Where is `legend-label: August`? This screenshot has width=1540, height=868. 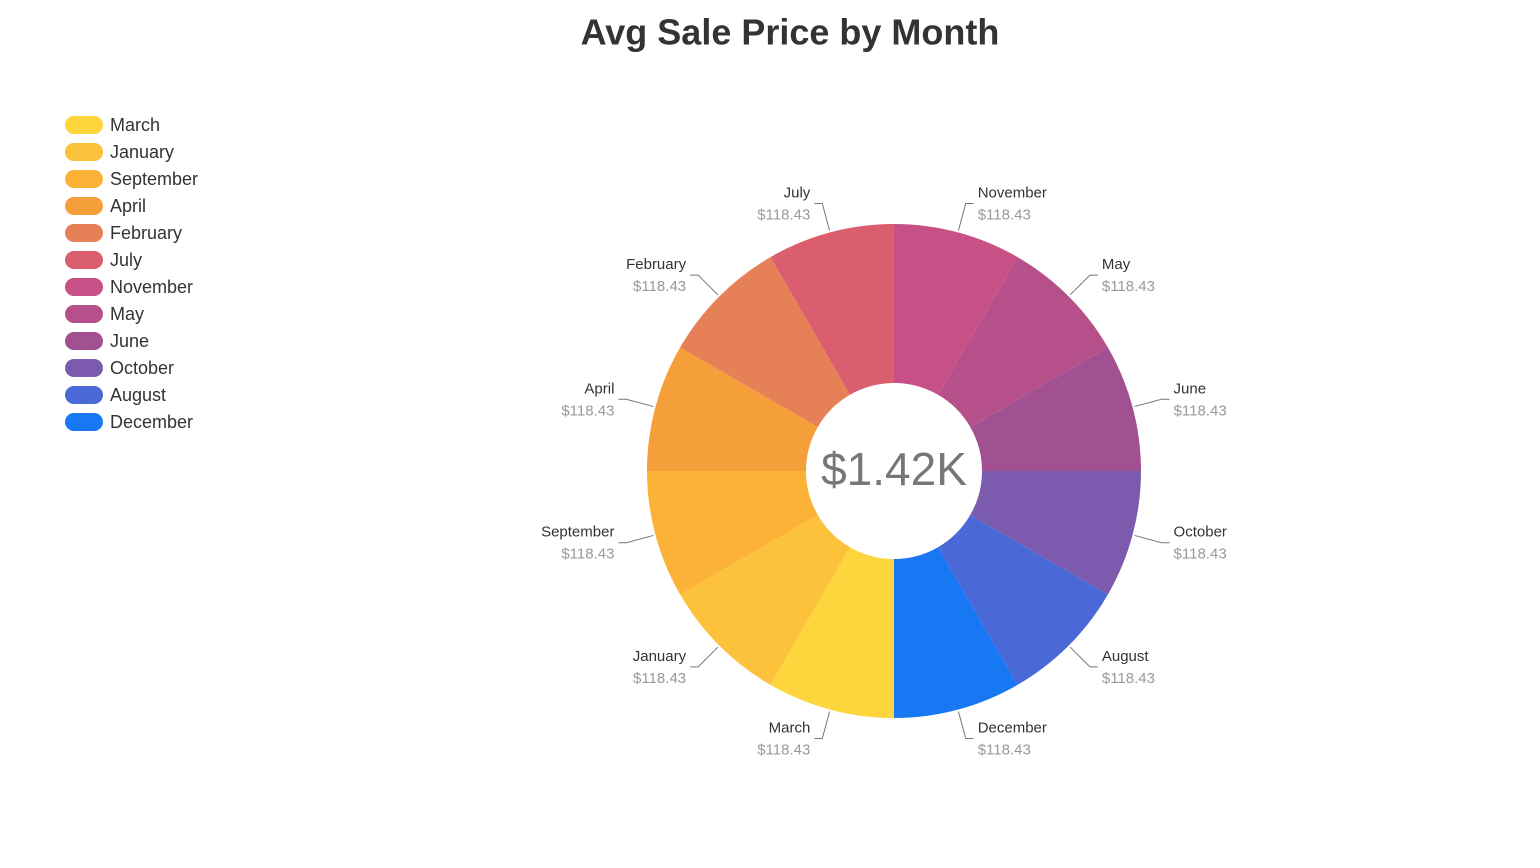
legend-label: August is located at coordinates (138, 395).